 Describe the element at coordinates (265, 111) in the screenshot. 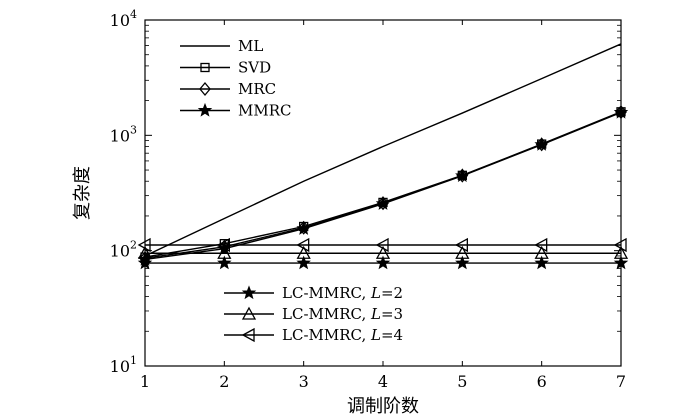

I see `legend-label: MMRC` at that location.